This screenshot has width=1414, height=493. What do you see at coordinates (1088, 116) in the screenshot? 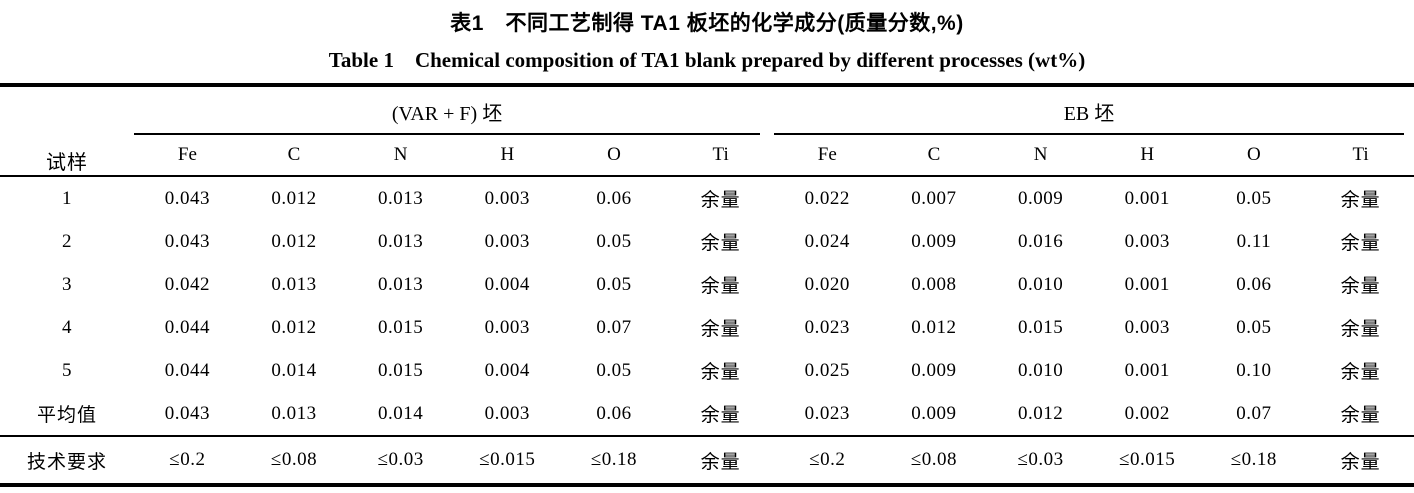
I see `group-header-eb-label: EB 坯` at bounding box center [1088, 116].